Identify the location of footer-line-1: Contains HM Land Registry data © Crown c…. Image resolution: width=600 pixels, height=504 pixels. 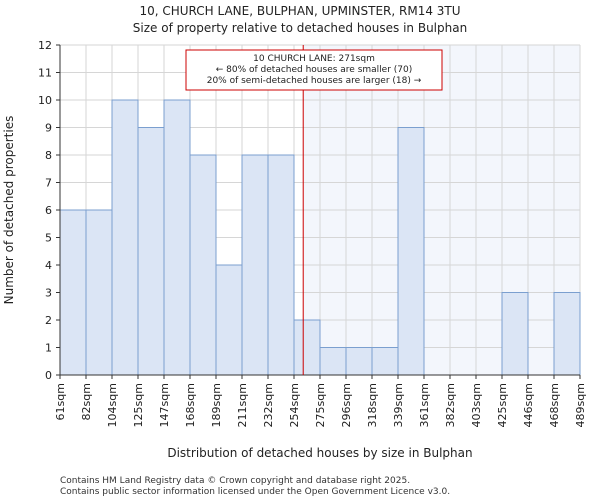
(235, 481).